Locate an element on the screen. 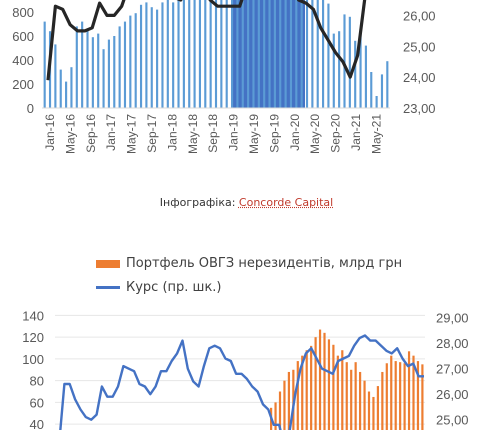  legend-line-entry: Курс (пр. шк.) is located at coordinates (159, 287).